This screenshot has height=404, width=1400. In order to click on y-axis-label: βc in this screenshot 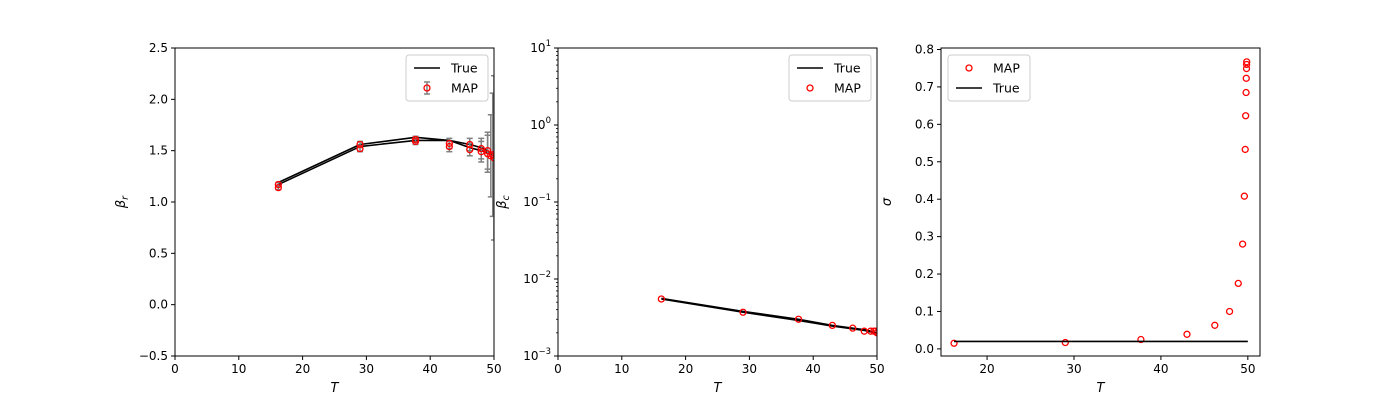, I will do `click(503, 201)`.